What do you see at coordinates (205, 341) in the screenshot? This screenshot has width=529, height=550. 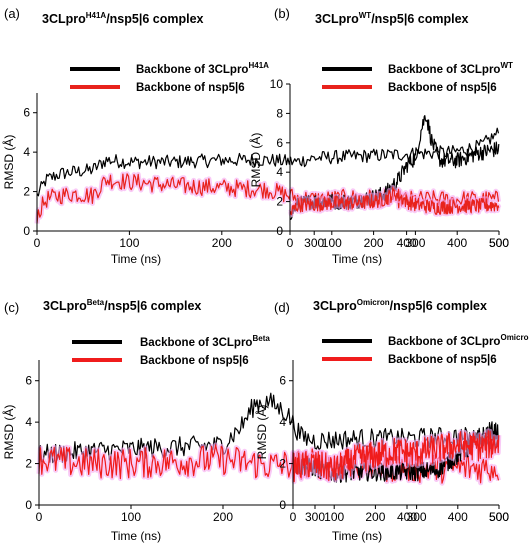 I see `legend-entry: Backbone of 3CLproBeta` at bounding box center [205, 341].